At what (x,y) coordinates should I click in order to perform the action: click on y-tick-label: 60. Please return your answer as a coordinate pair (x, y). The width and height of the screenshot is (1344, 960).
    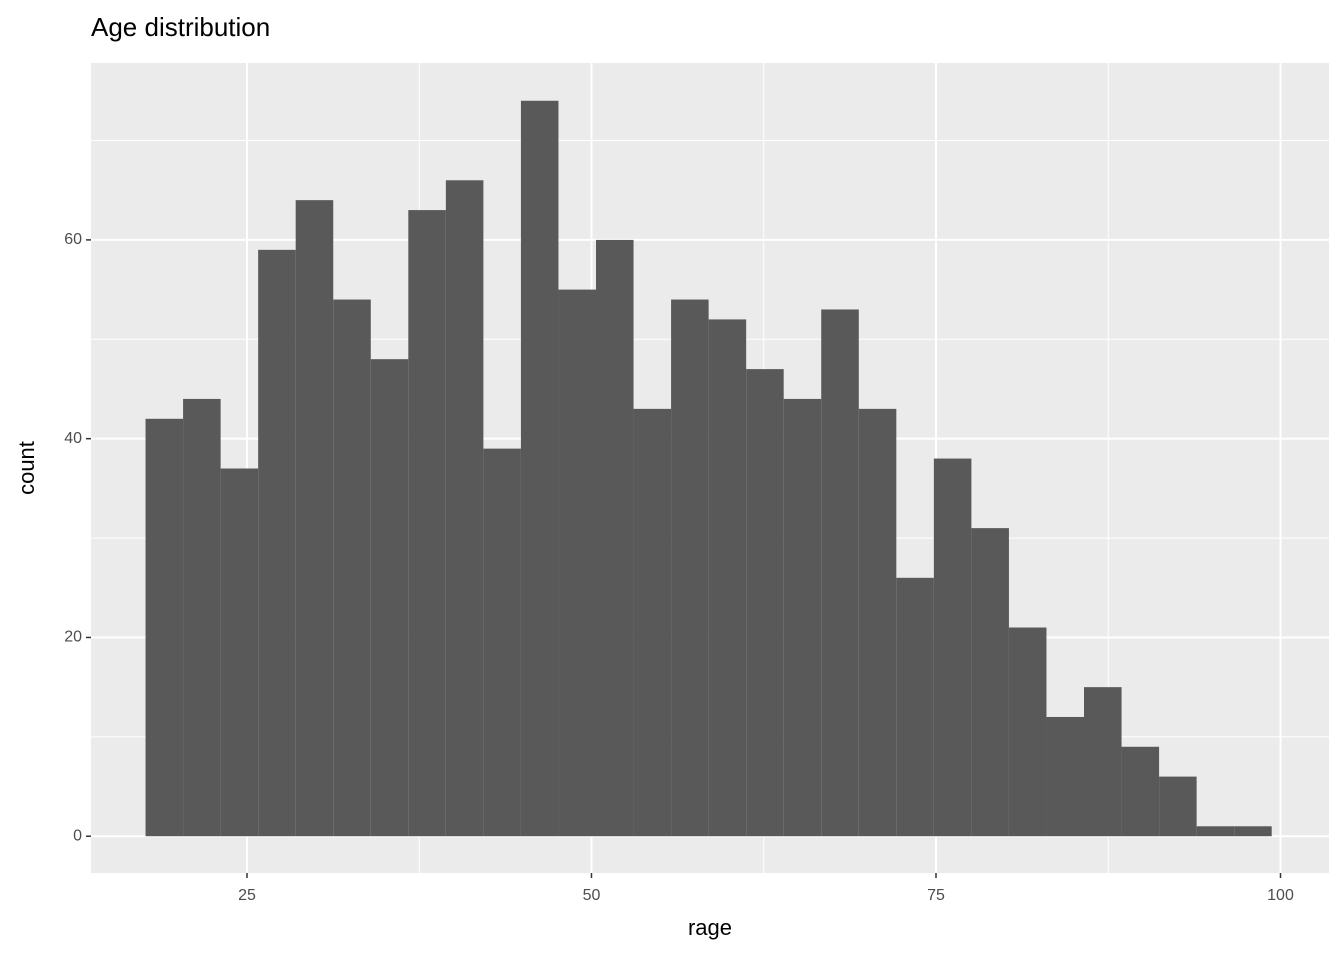
    Looking at the image, I should click on (73, 239).